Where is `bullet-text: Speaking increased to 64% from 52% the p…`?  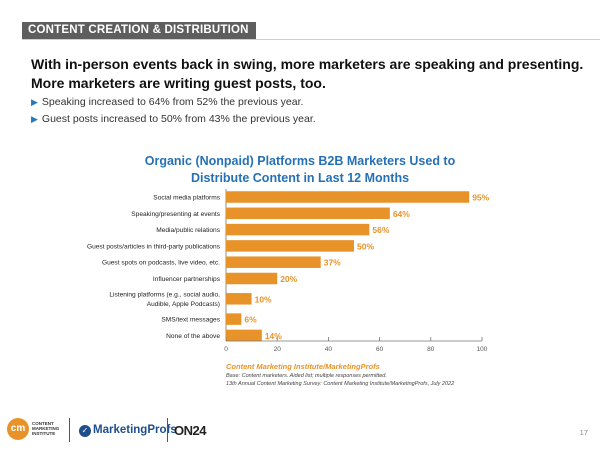
bullet-text: Speaking increased to 64% from 52% the p… is located at coordinates (172, 102).